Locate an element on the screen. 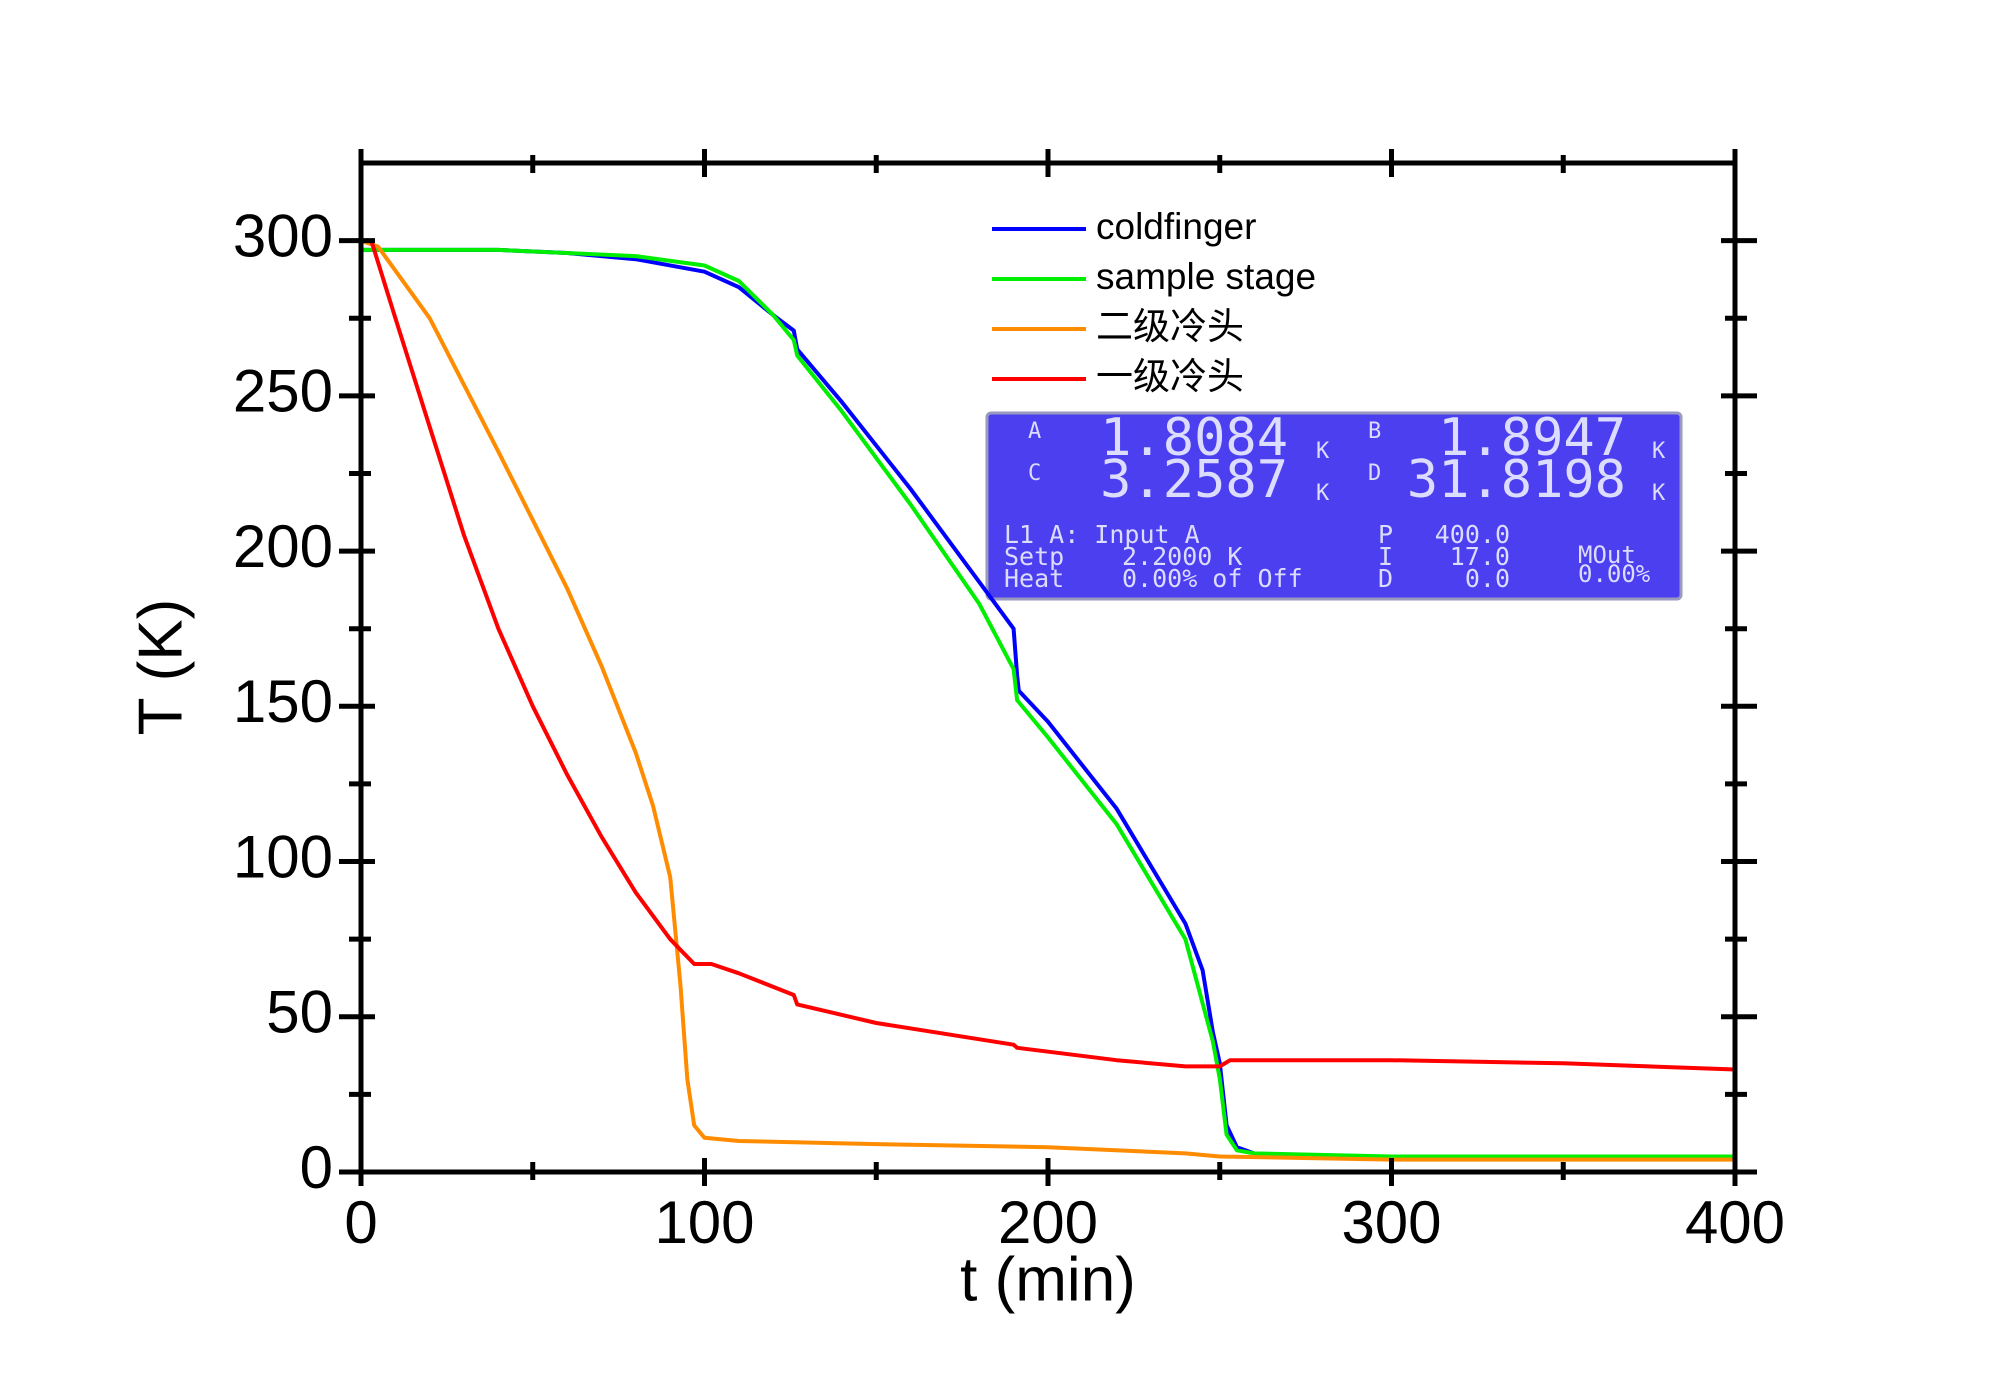  legend-label: 一级冷头 is located at coordinates (1170, 376).